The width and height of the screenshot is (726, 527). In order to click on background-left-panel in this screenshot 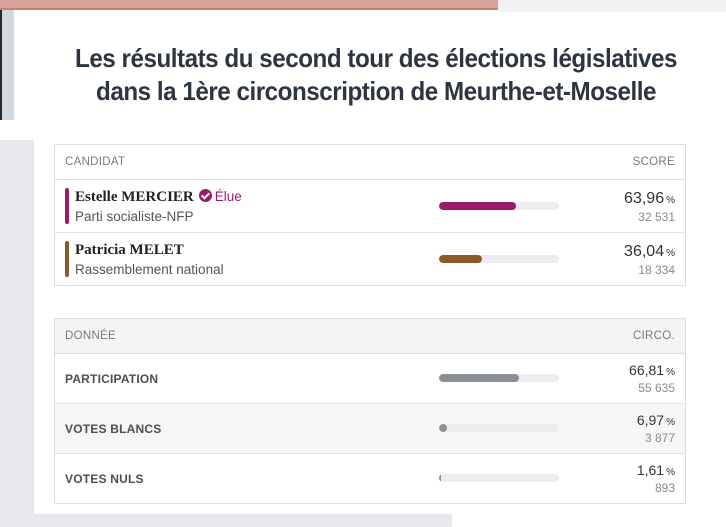, I will do `click(17, 333)`.